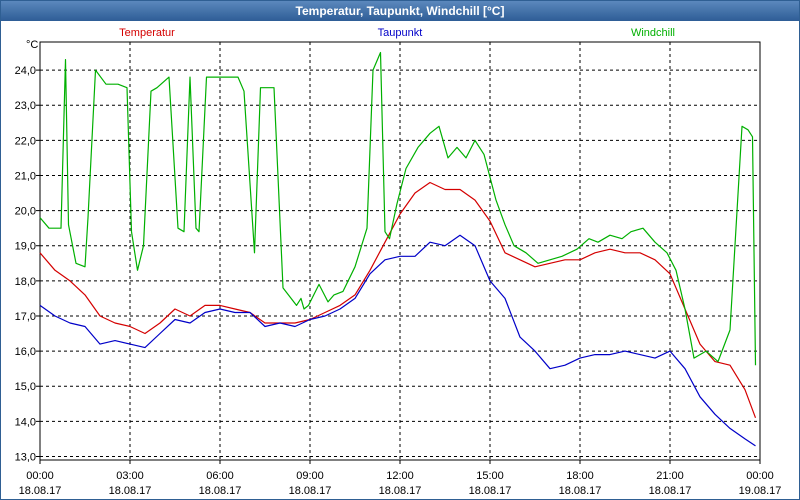  What do you see at coordinates (25, 141) in the screenshot?
I see `y-tick-label: 22,0` at bounding box center [25, 141].